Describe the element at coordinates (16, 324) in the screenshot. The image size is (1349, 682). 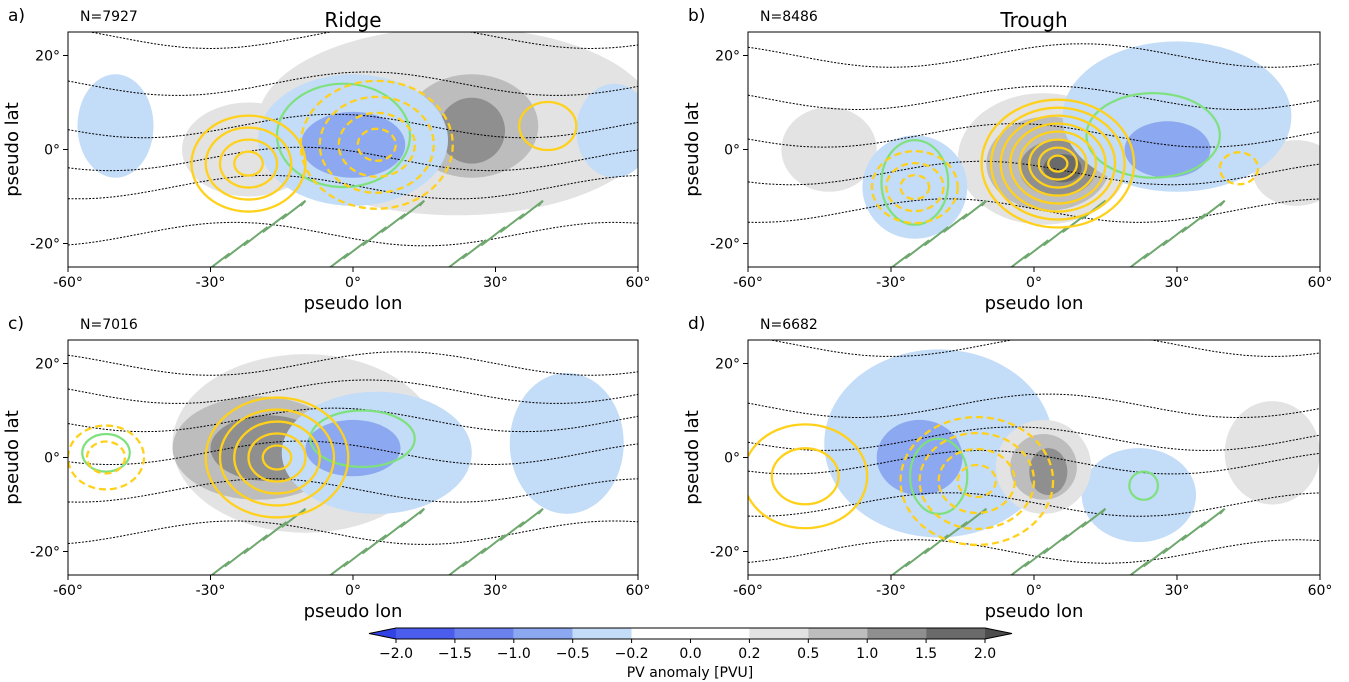
I see `panel-letter: c)` at that location.